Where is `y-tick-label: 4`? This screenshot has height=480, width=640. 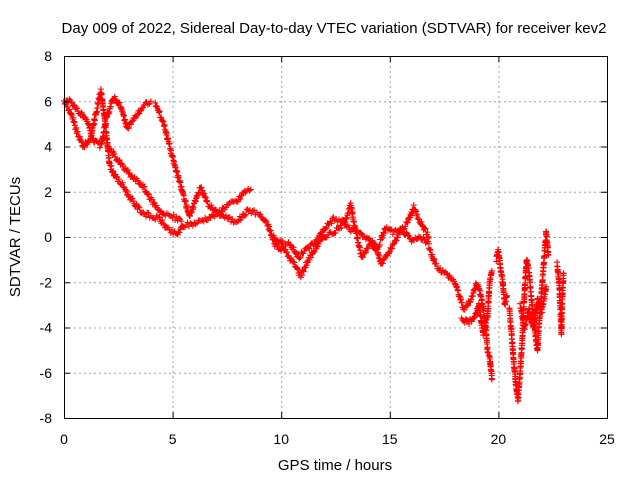 y-tick-label: 4 is located at coordinates (48, 147).